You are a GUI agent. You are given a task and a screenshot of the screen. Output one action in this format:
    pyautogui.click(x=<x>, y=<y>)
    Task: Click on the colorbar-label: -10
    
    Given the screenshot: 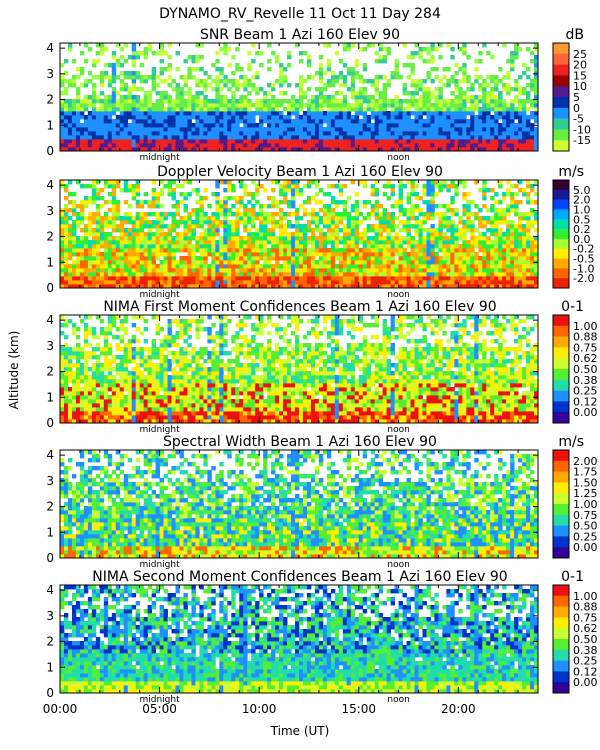 What is the action you would take?
    pyautogui.click(x=582, y=129)
    